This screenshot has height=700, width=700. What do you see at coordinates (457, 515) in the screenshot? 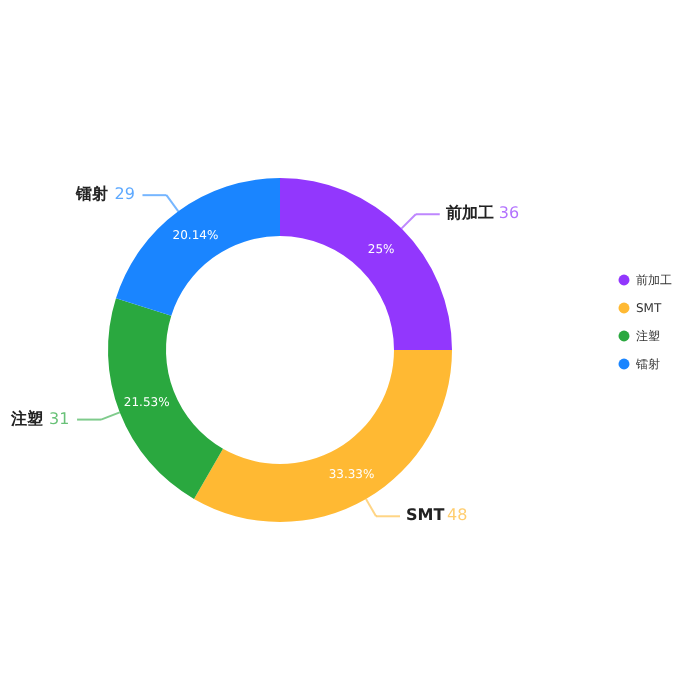
I see `data-label: 48` at bounding box center [457, 515].